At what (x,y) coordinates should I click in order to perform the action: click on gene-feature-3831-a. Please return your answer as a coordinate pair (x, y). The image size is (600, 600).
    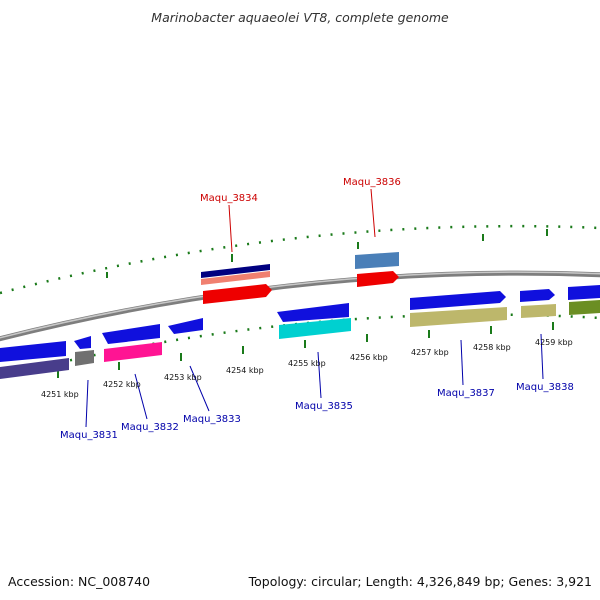
    Looking at the image, I should click on (82, 342).